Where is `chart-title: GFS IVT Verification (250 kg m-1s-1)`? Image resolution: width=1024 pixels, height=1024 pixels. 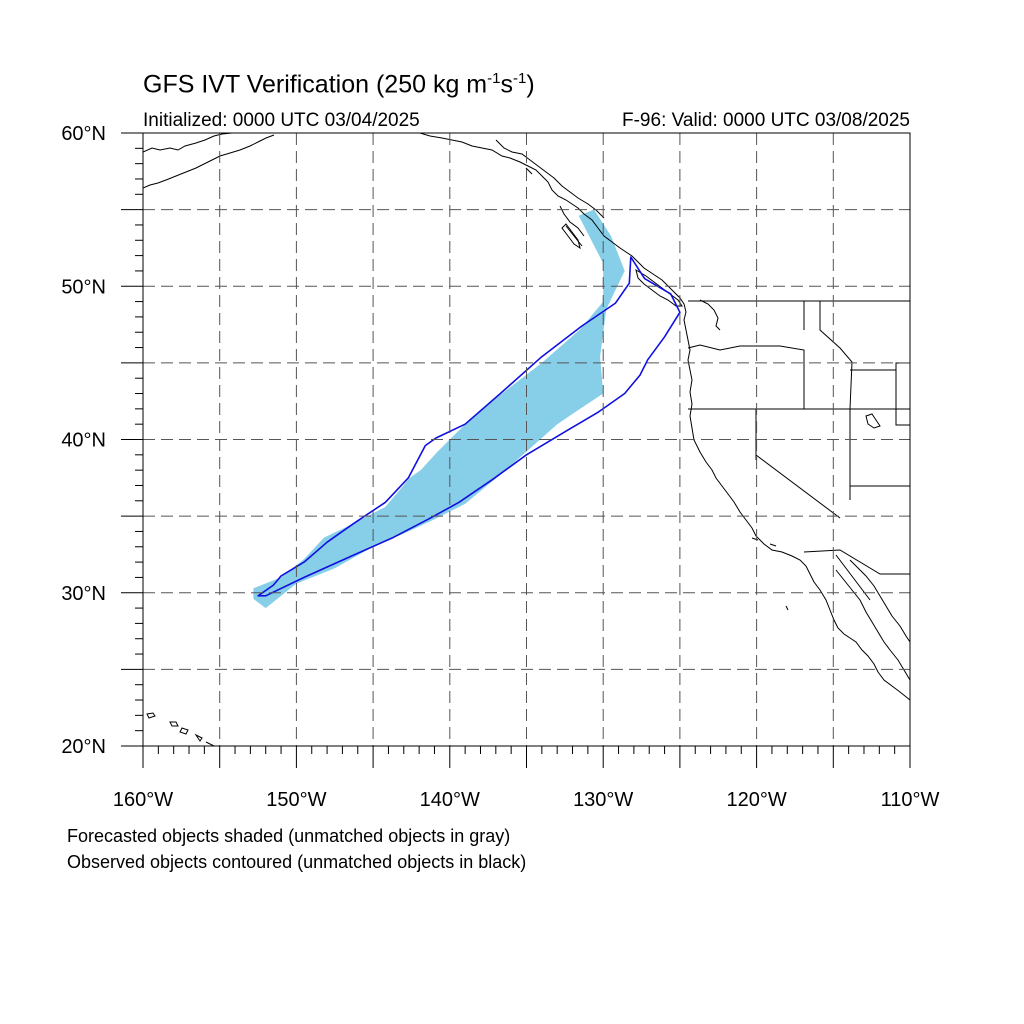 chart-title: GFS IVT Verification (250 kg m-1s-1) is located at coordinates (339, 84).